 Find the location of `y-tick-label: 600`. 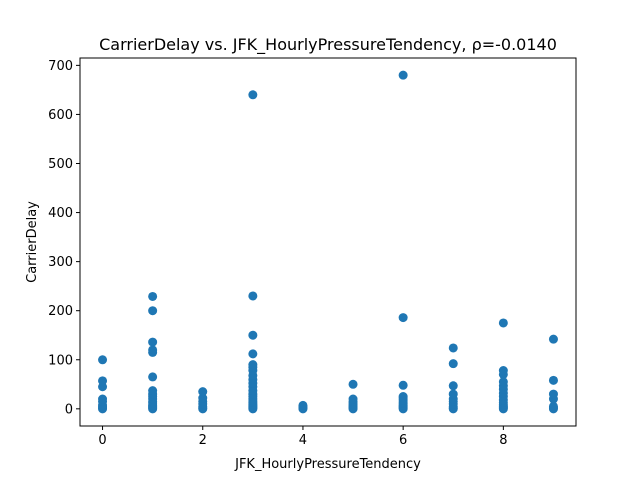

y-tick-label: 600 is located at coordinates (60, 115).